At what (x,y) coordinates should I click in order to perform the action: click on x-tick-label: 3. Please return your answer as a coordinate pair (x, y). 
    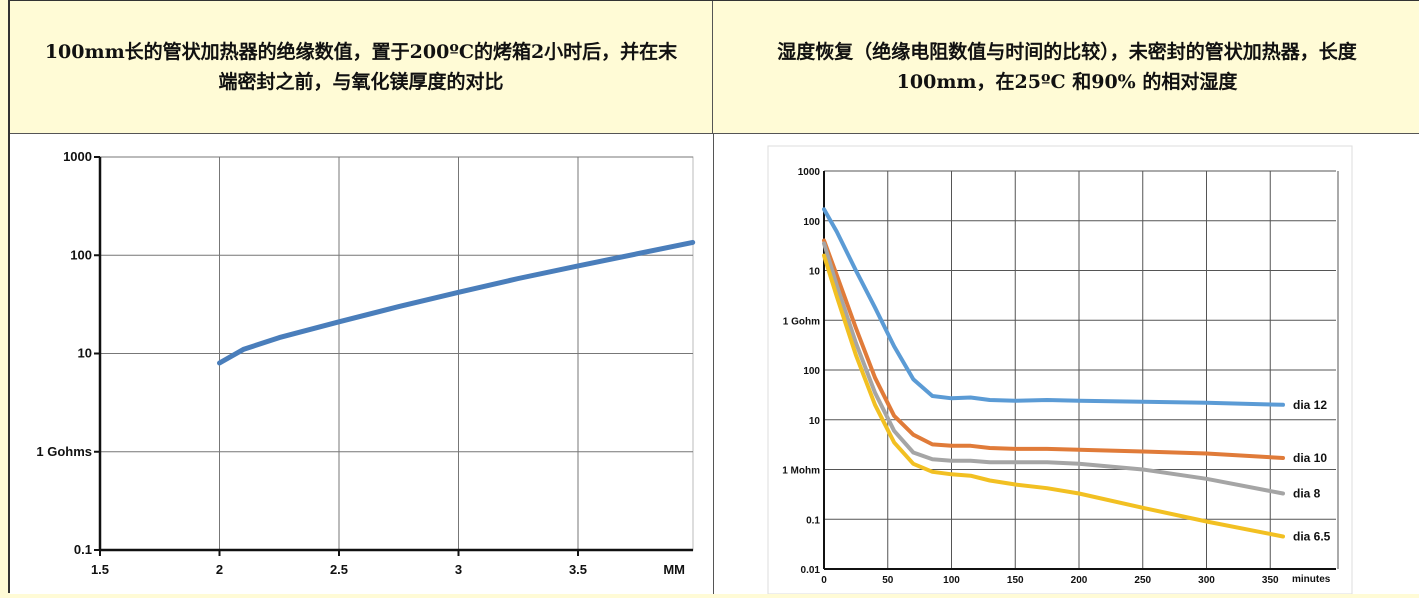
    Looking at the image, I should click on (458, 569).